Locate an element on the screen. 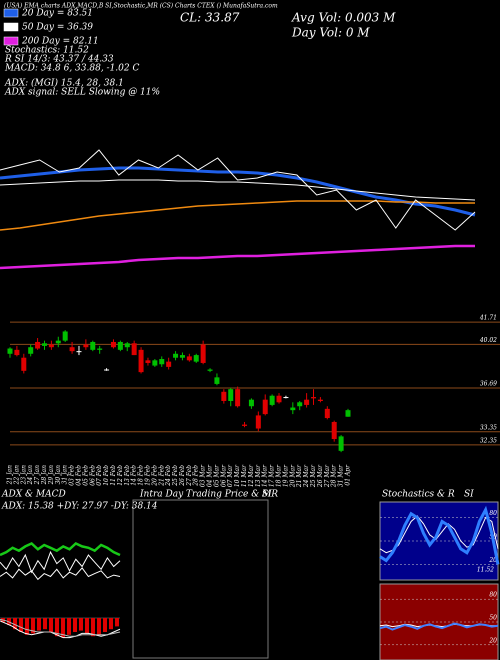 This screenshot has width=500, height=660. x-tick-label: 11 Mar is located at coordinates (244, 475).